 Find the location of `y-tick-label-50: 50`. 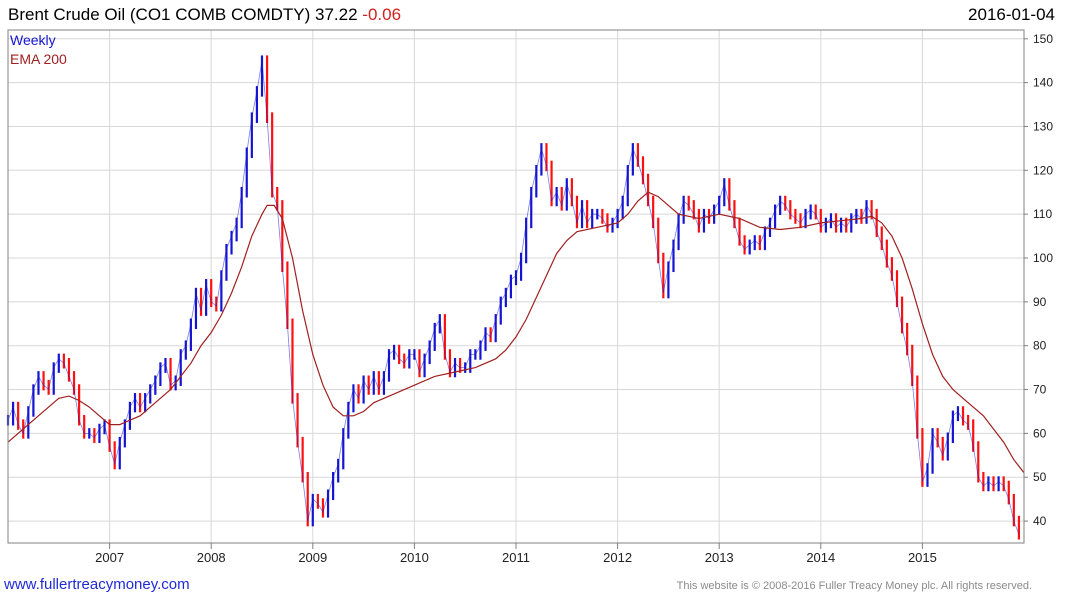

y-tick-label-50: 50 is located at coordinates (1040, 477).